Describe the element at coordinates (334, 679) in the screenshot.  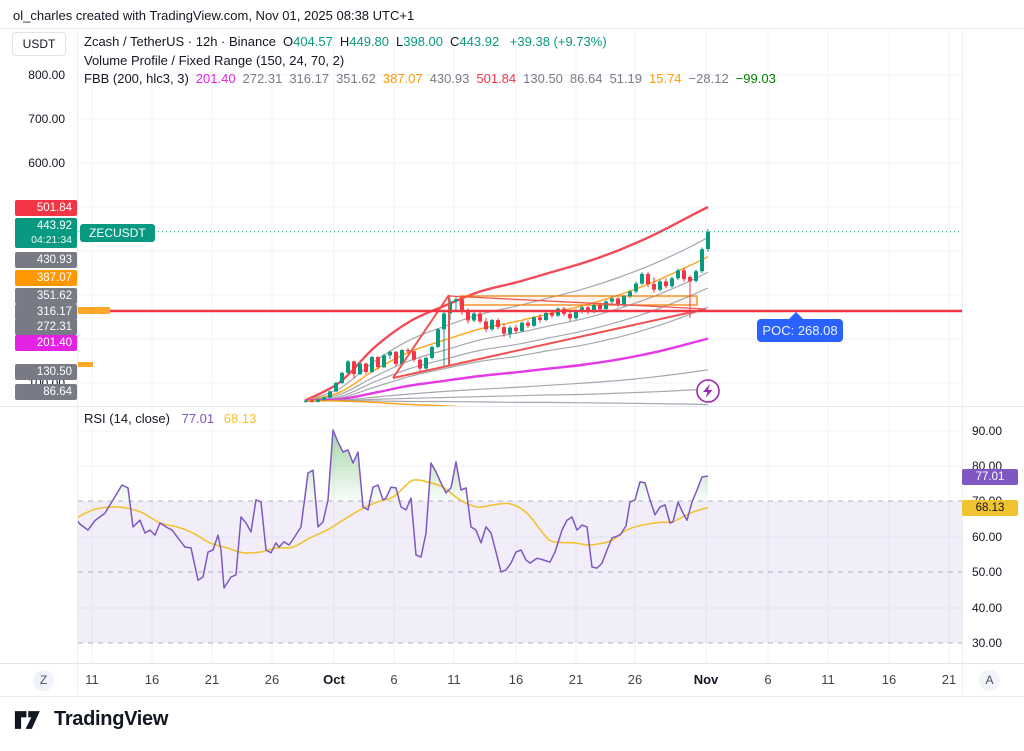
I see `time-axis-label: Oct` at that location.